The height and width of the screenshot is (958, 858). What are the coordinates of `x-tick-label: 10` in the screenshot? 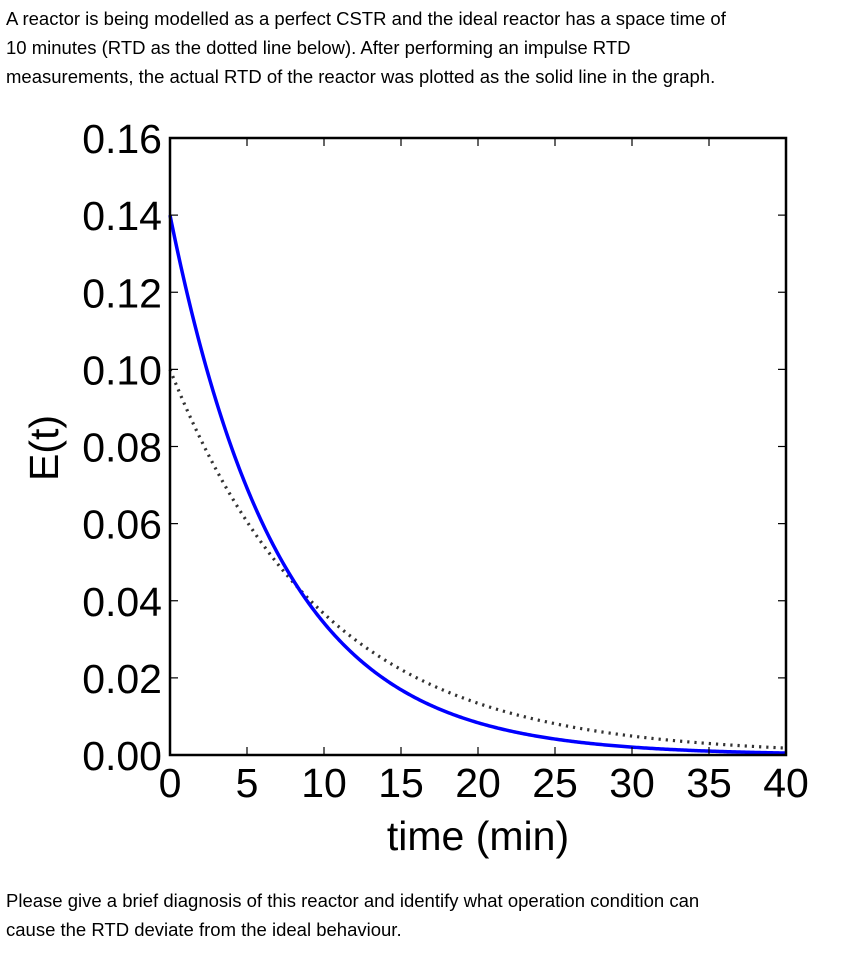 It's located at (324, 783).